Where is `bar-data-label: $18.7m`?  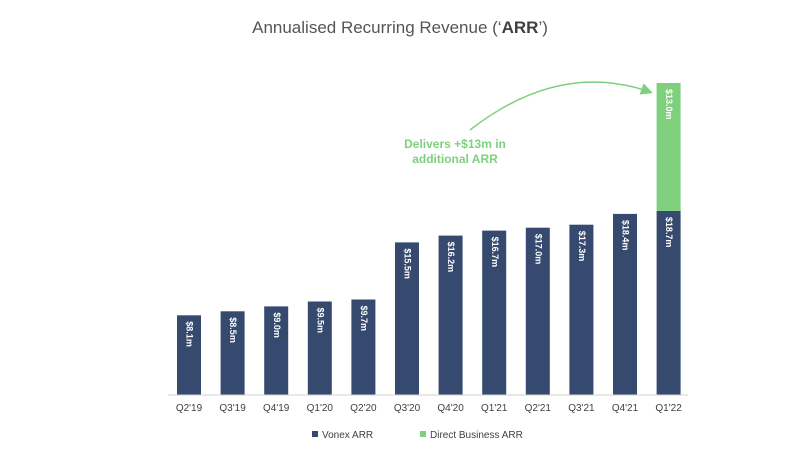 bar-data-label: $18.7m is located at coordinates (669, 232).